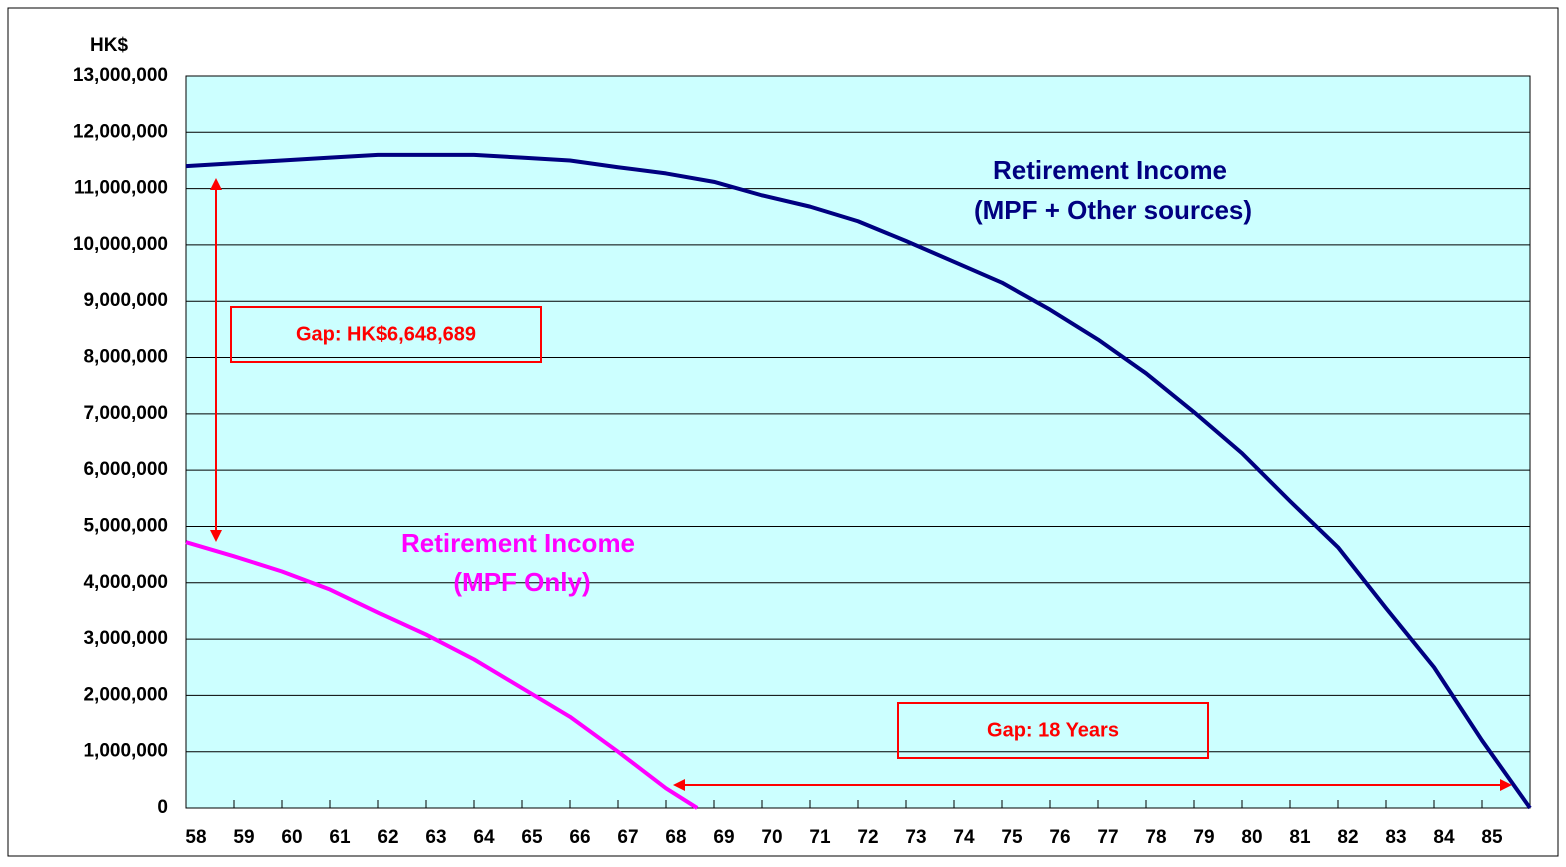 This screenshot has height=867, width=1566. Describe the element at coordinates (532, 837) in the screenshot. I see `x-tick-label: 65` at that location.